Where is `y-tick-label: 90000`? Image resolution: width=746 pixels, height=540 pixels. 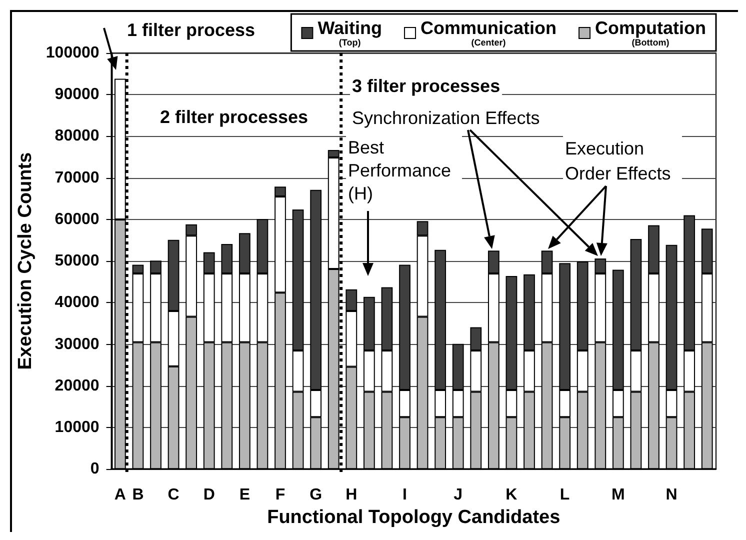 y-tick-label: 90000 is located at coordinates (77, 95).